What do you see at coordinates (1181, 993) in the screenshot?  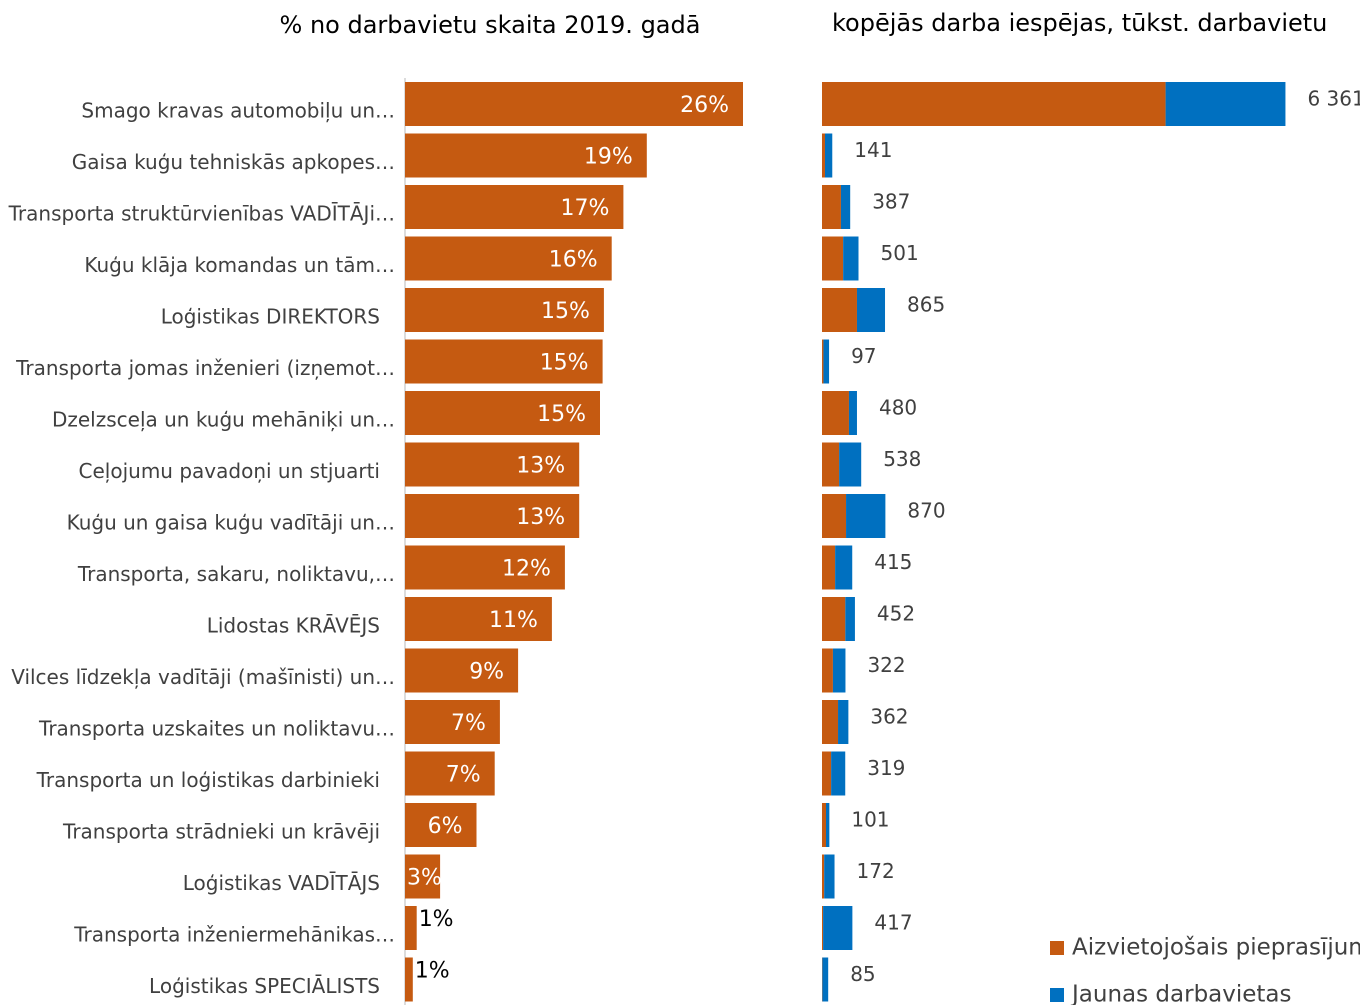 I see `legend-label: Jaunas darbavietas` at bounding box center [1181, 993].